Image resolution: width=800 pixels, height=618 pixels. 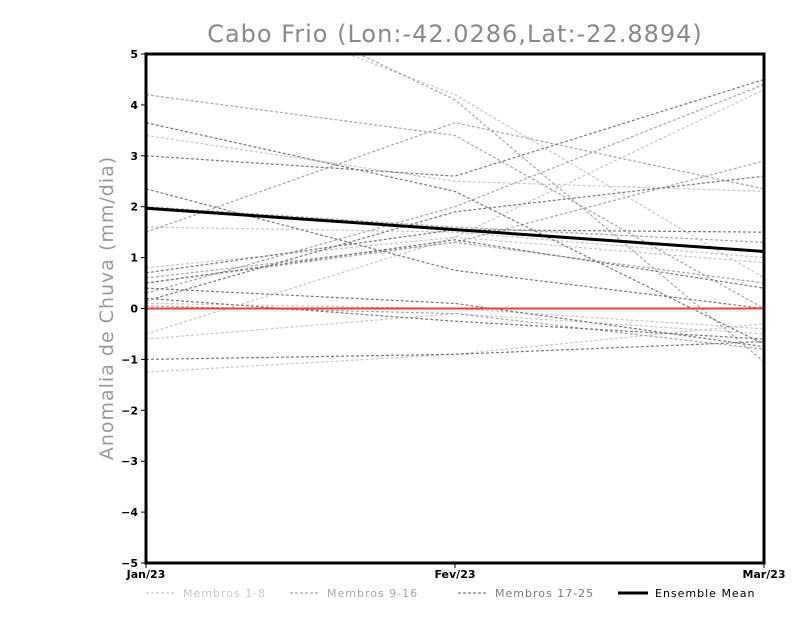 What do you see at coordinates (146, 574) in the screenshot?
I see `x-tick-label: Jan/23` at bounding box center [146, 574].